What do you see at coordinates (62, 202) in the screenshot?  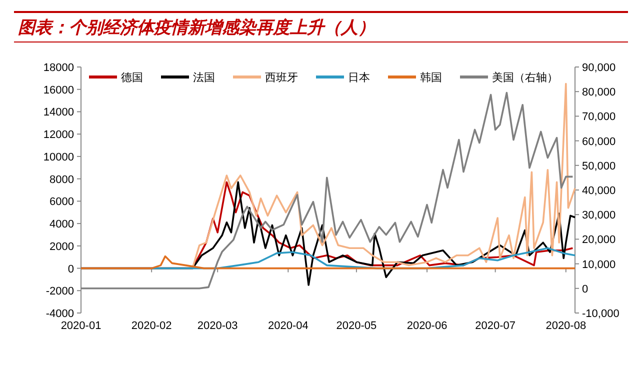 I see `y-tick-label: 6000` at bounding box center [62, 202].